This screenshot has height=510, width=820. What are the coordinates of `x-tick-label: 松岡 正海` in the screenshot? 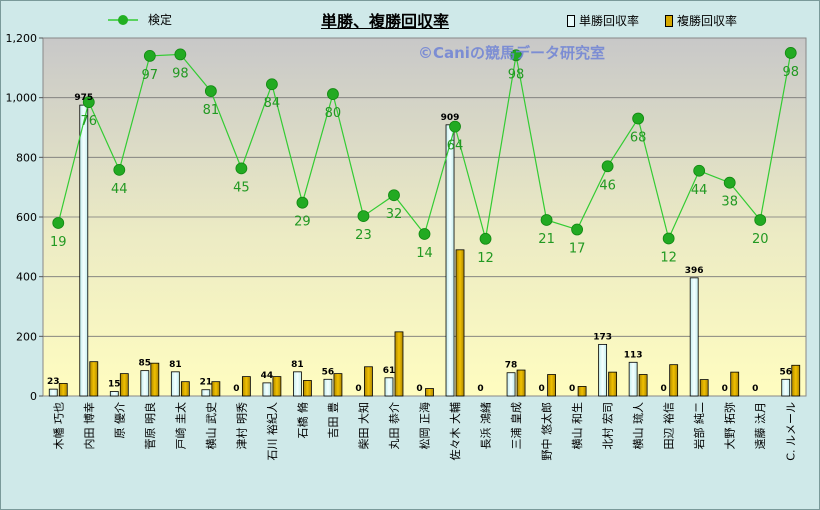 It's located at (425, 426).